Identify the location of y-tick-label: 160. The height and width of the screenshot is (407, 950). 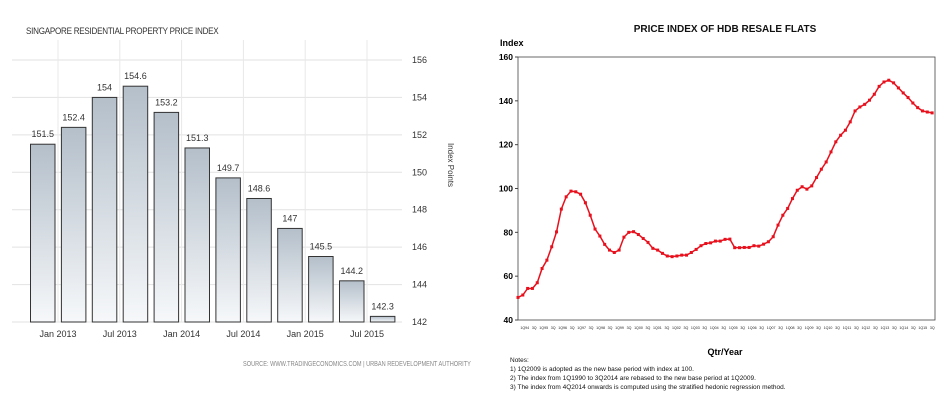
(506, 57).